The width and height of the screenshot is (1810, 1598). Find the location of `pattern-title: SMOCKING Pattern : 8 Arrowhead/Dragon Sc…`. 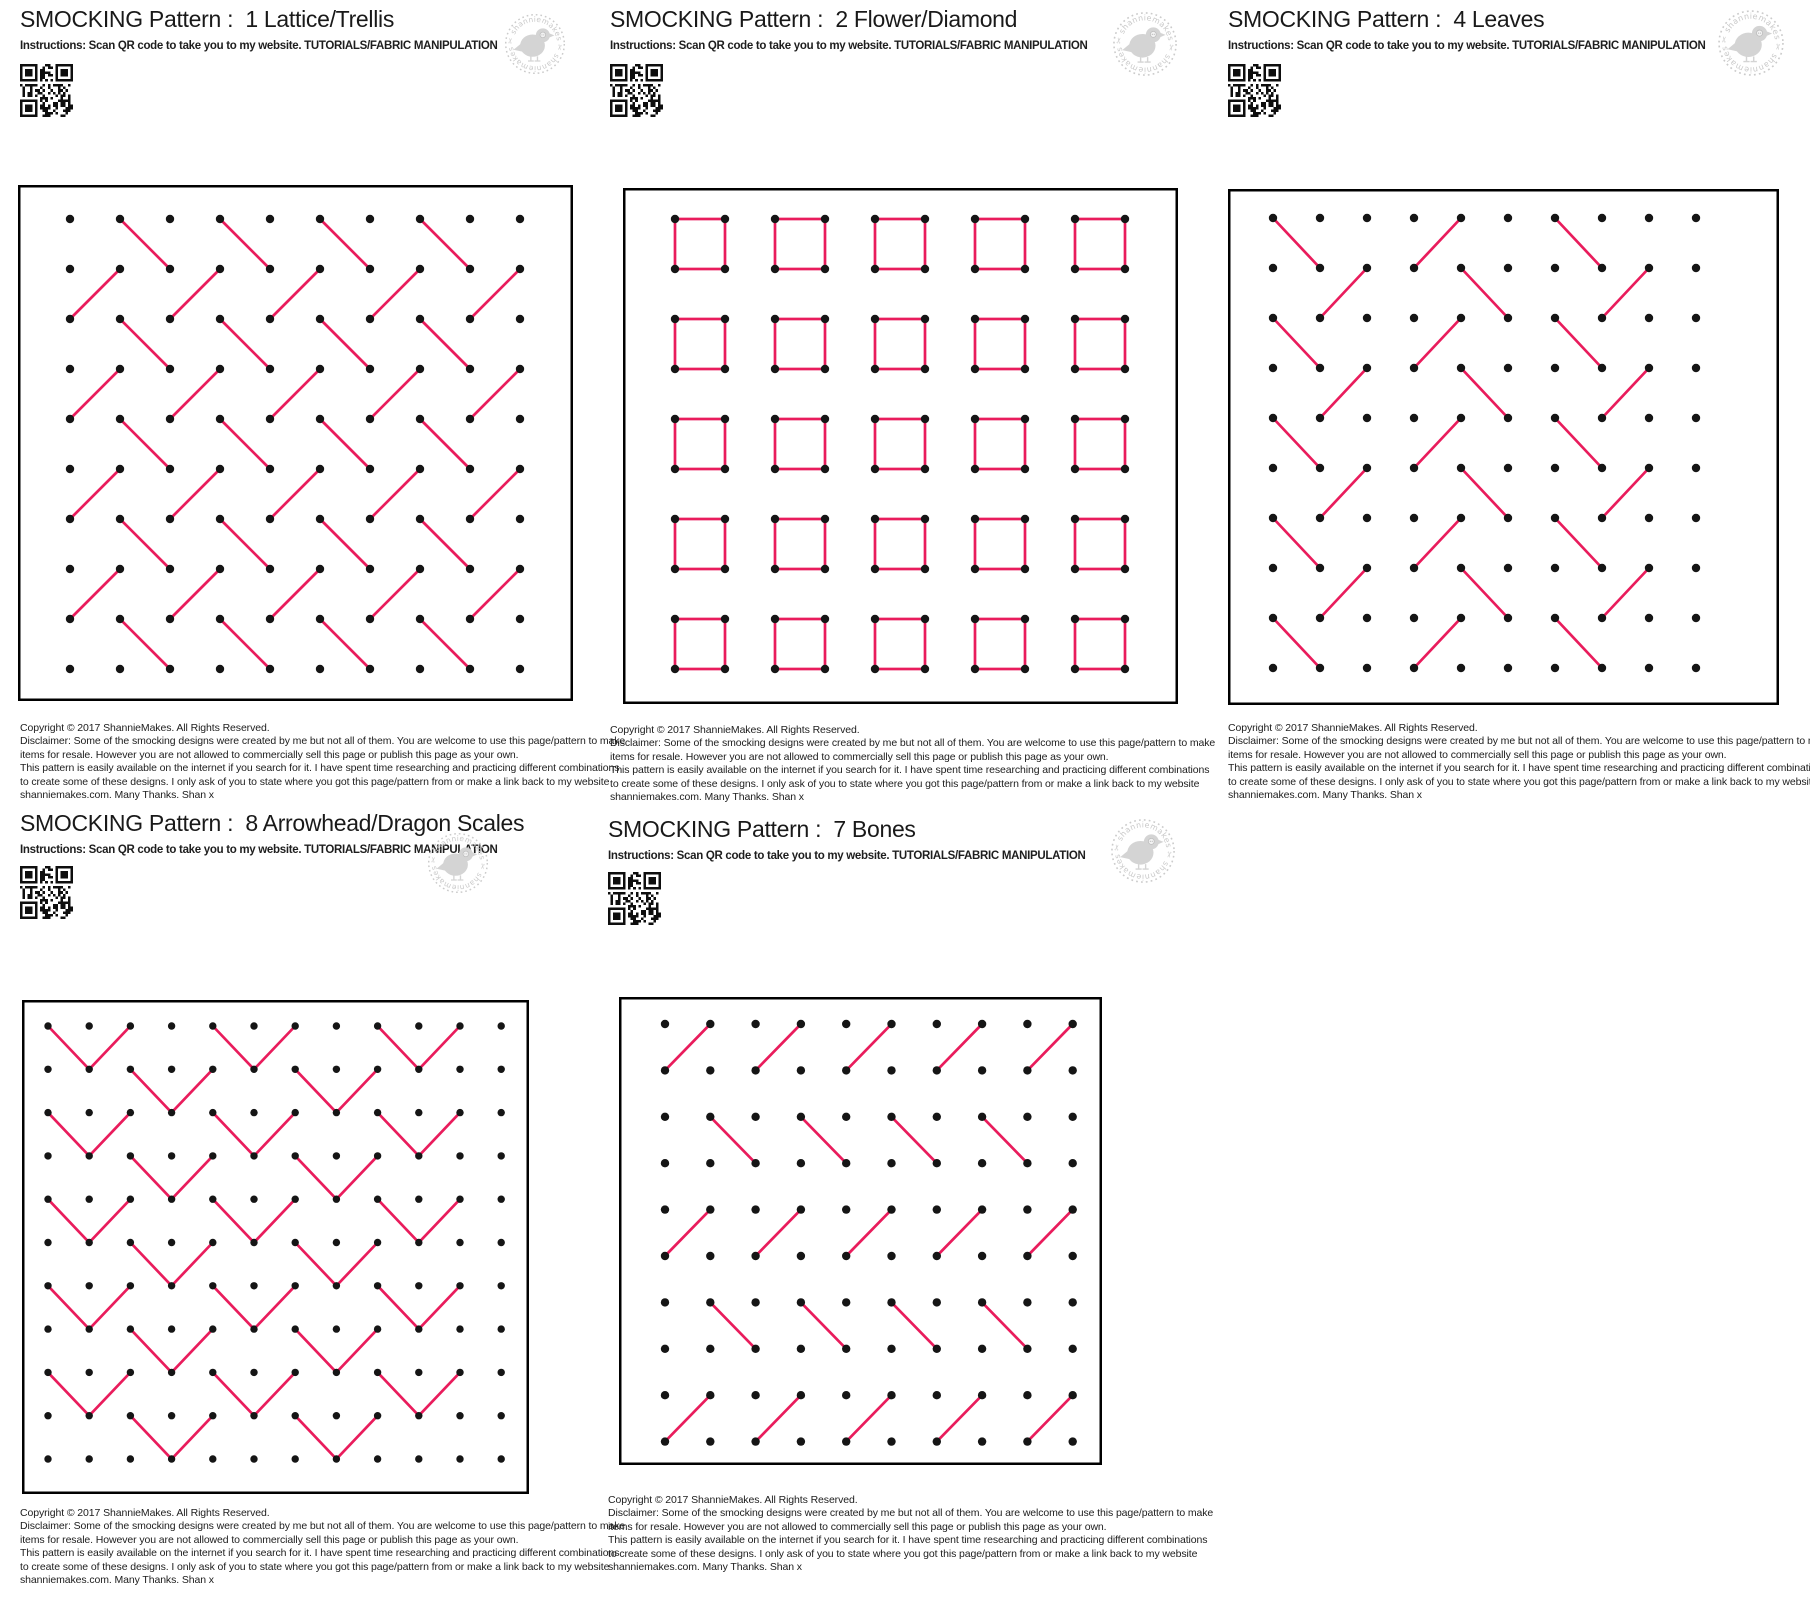

pattern-title: SMOCKING Pattern : 8 Arrowhead/Dragon Sc… is located at coordinates (272, 823).